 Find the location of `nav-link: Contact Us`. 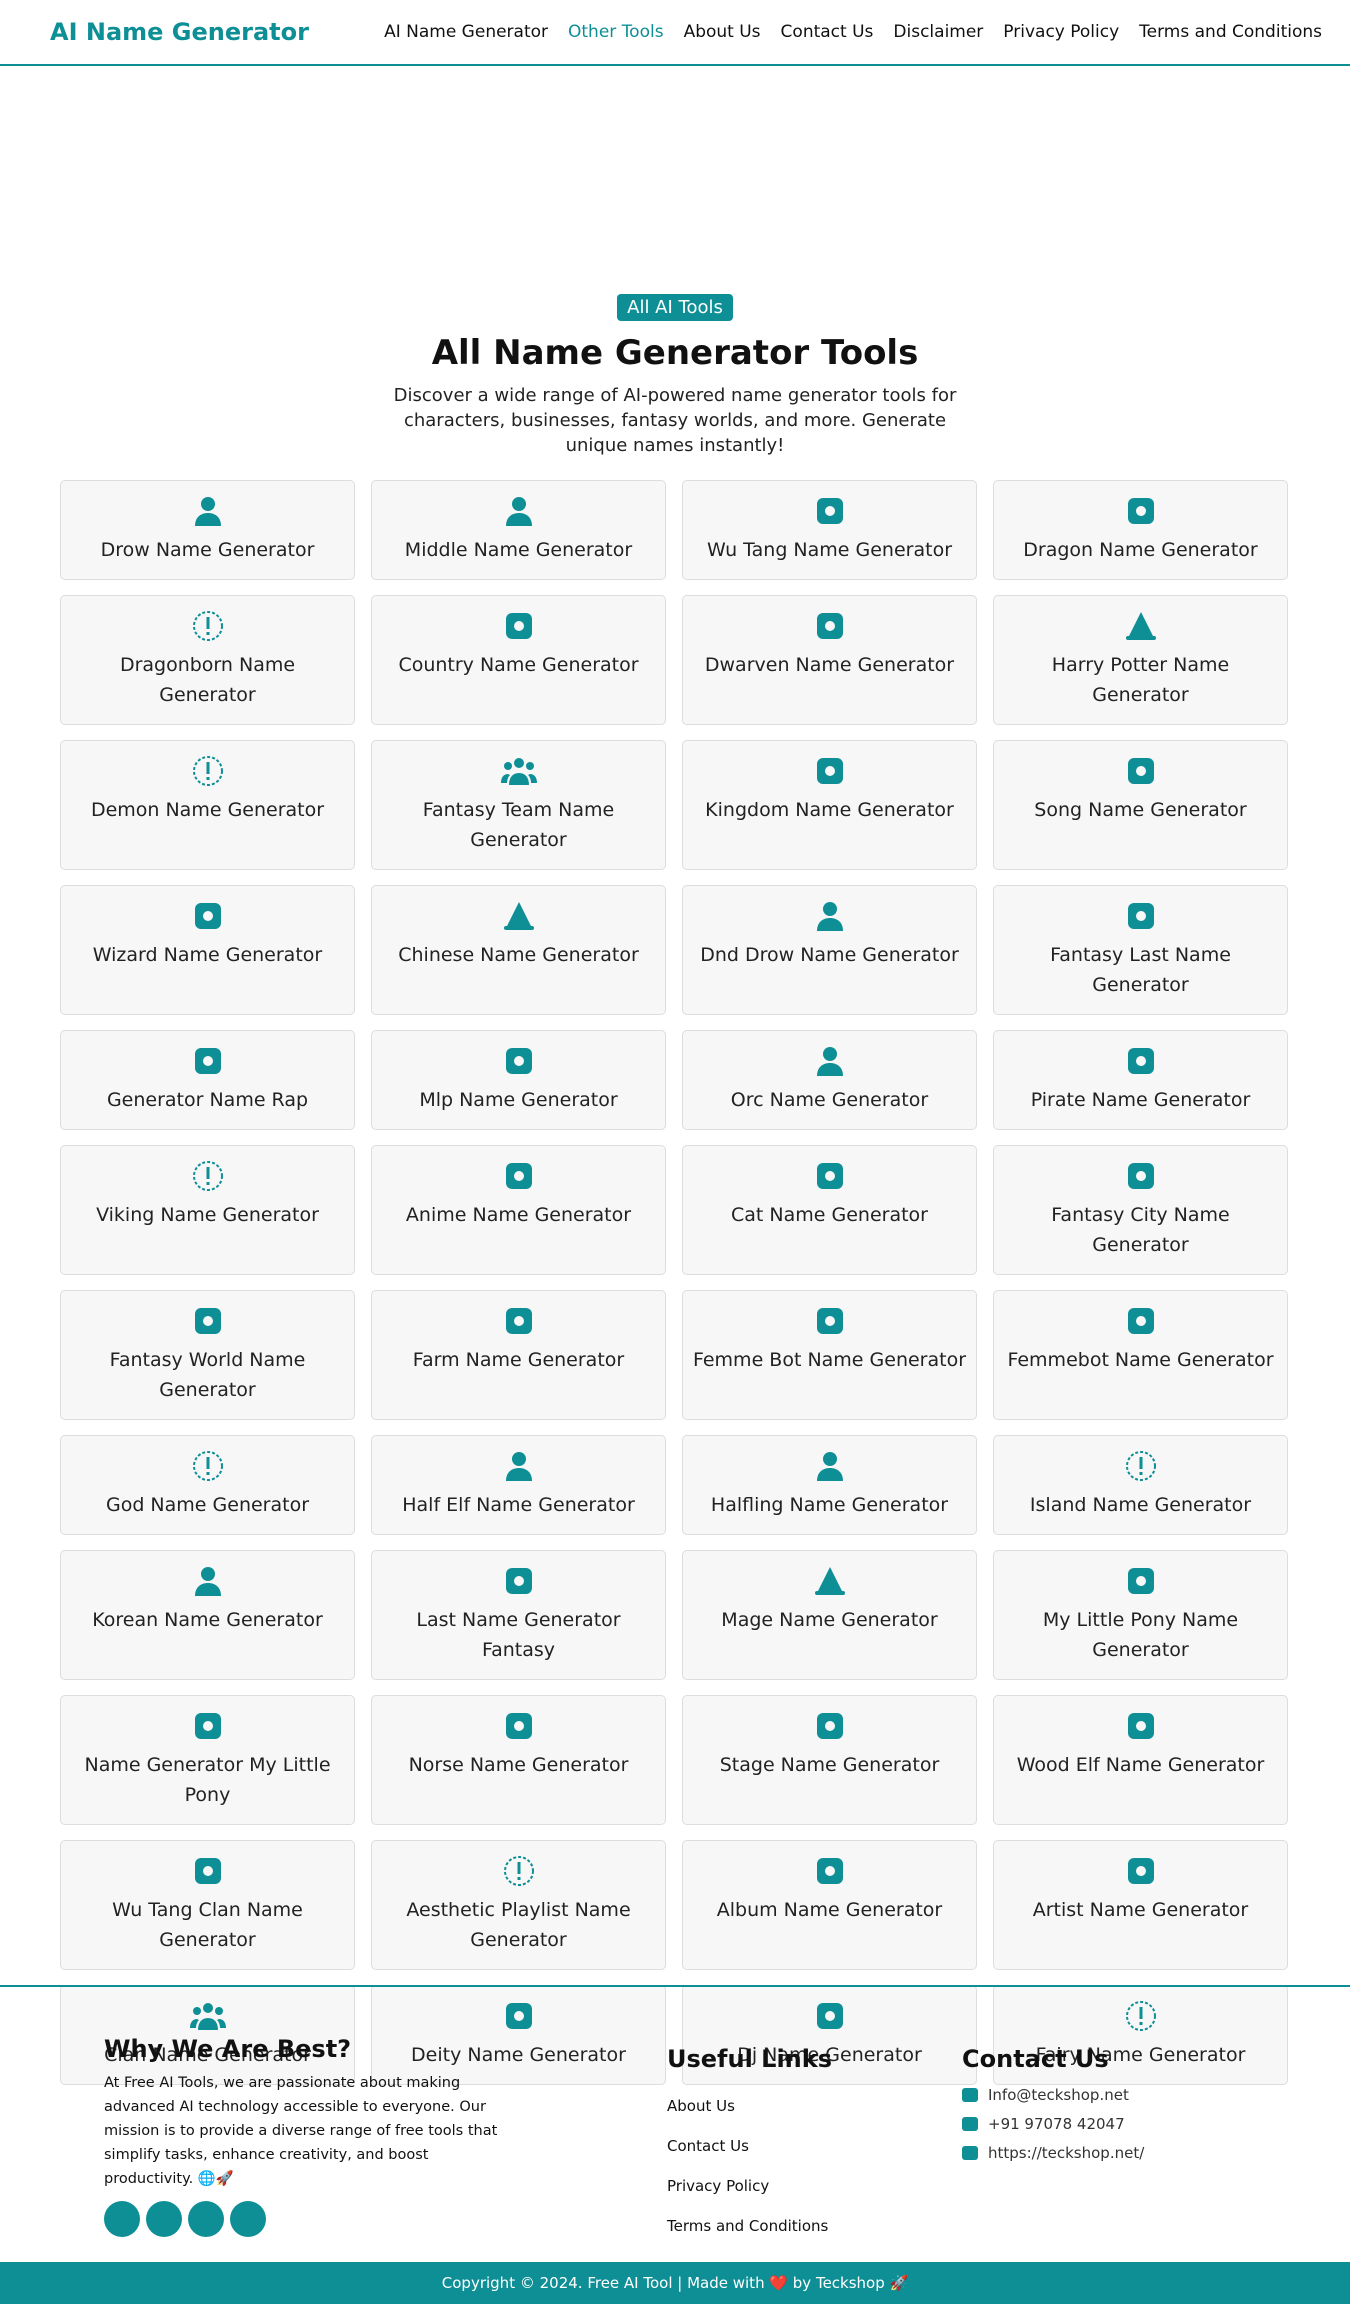

nav-link: Contact Us is located at coordinates (827, 32).